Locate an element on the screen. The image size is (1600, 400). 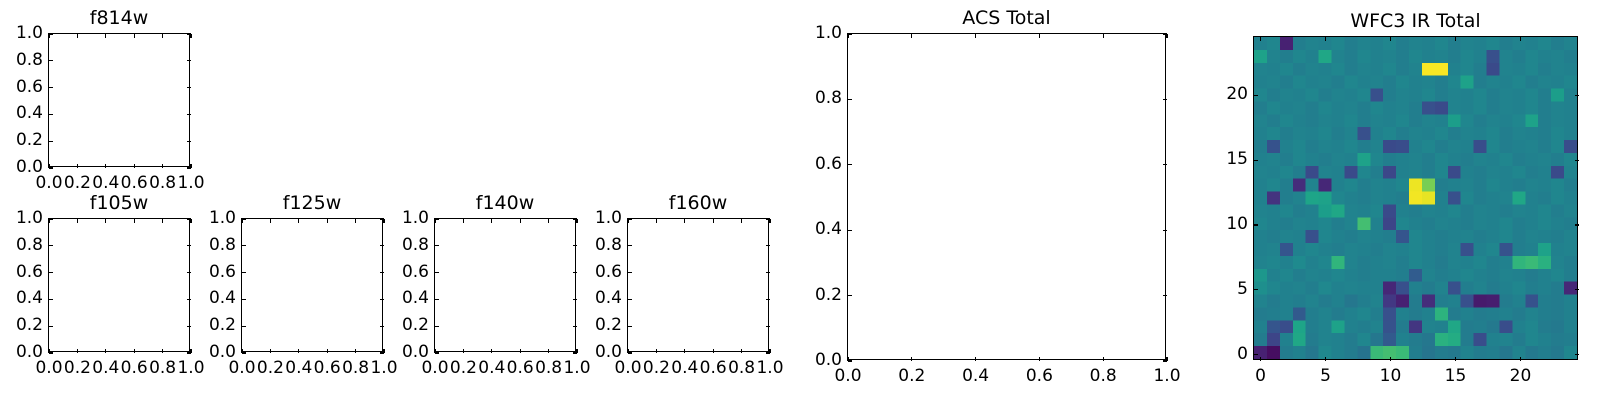
axes-f140w-ytick-label: 0.8 is located at coordinates (415, 244).